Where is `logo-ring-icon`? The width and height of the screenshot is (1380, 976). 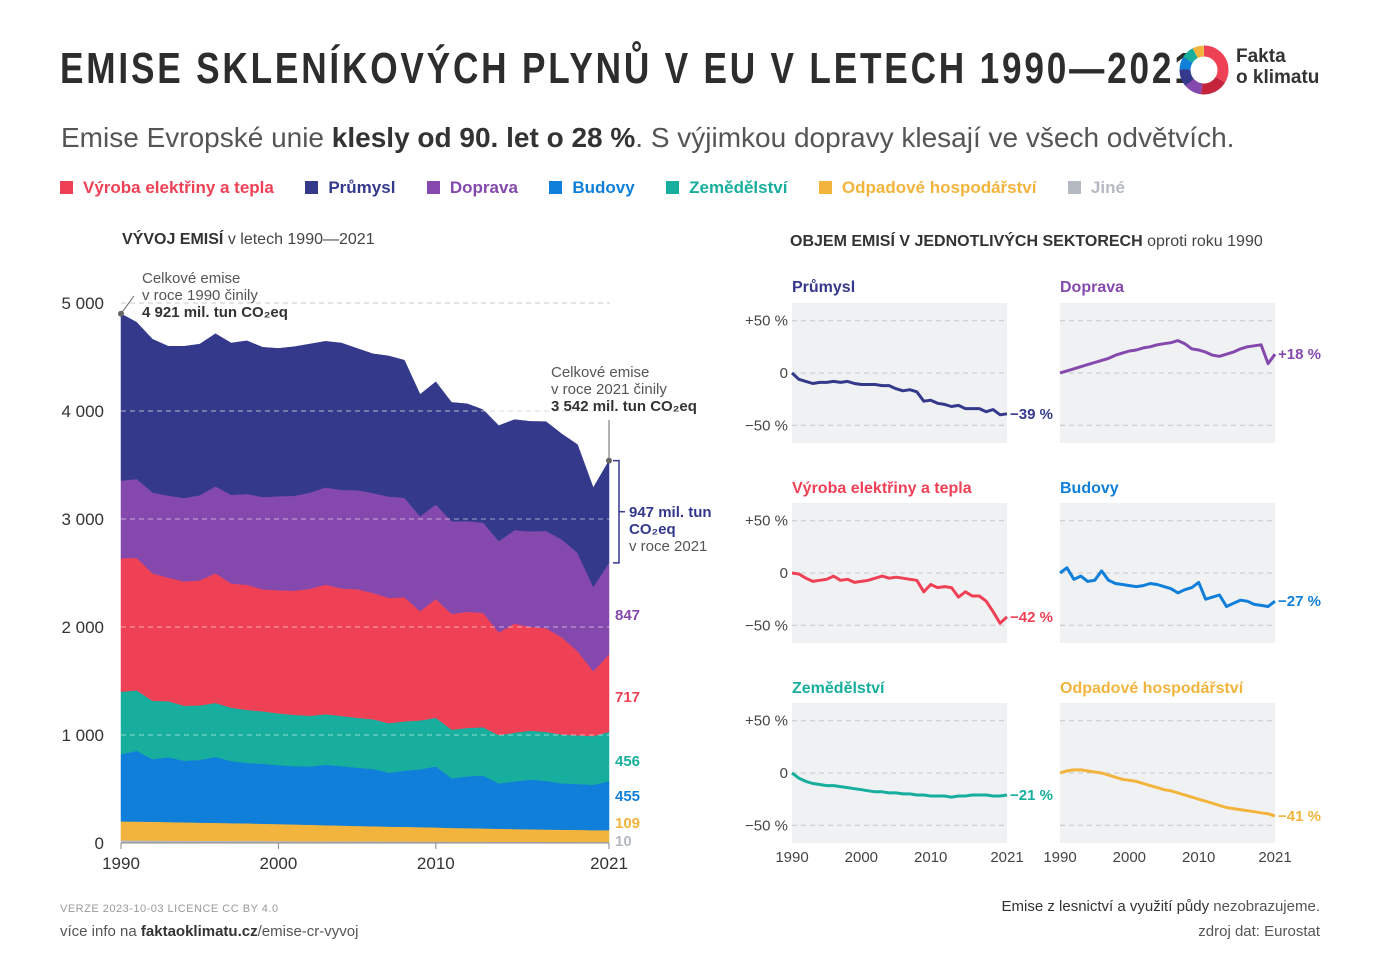 logo-ring-icon is located at coordinates (1204, 70).